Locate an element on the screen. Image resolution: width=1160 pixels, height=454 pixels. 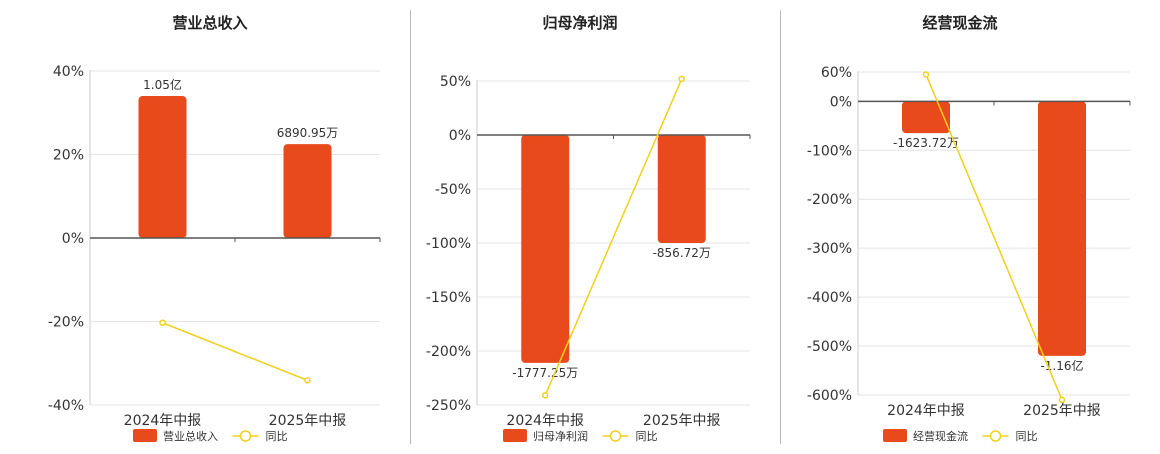
y-tick-label: 20% is located at coordinates (68, 156).